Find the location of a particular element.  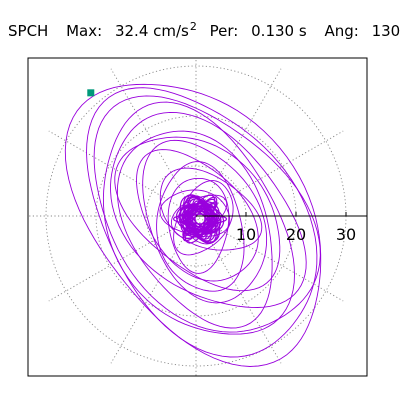

period-label: Per: is located at coordinates (224, 31).